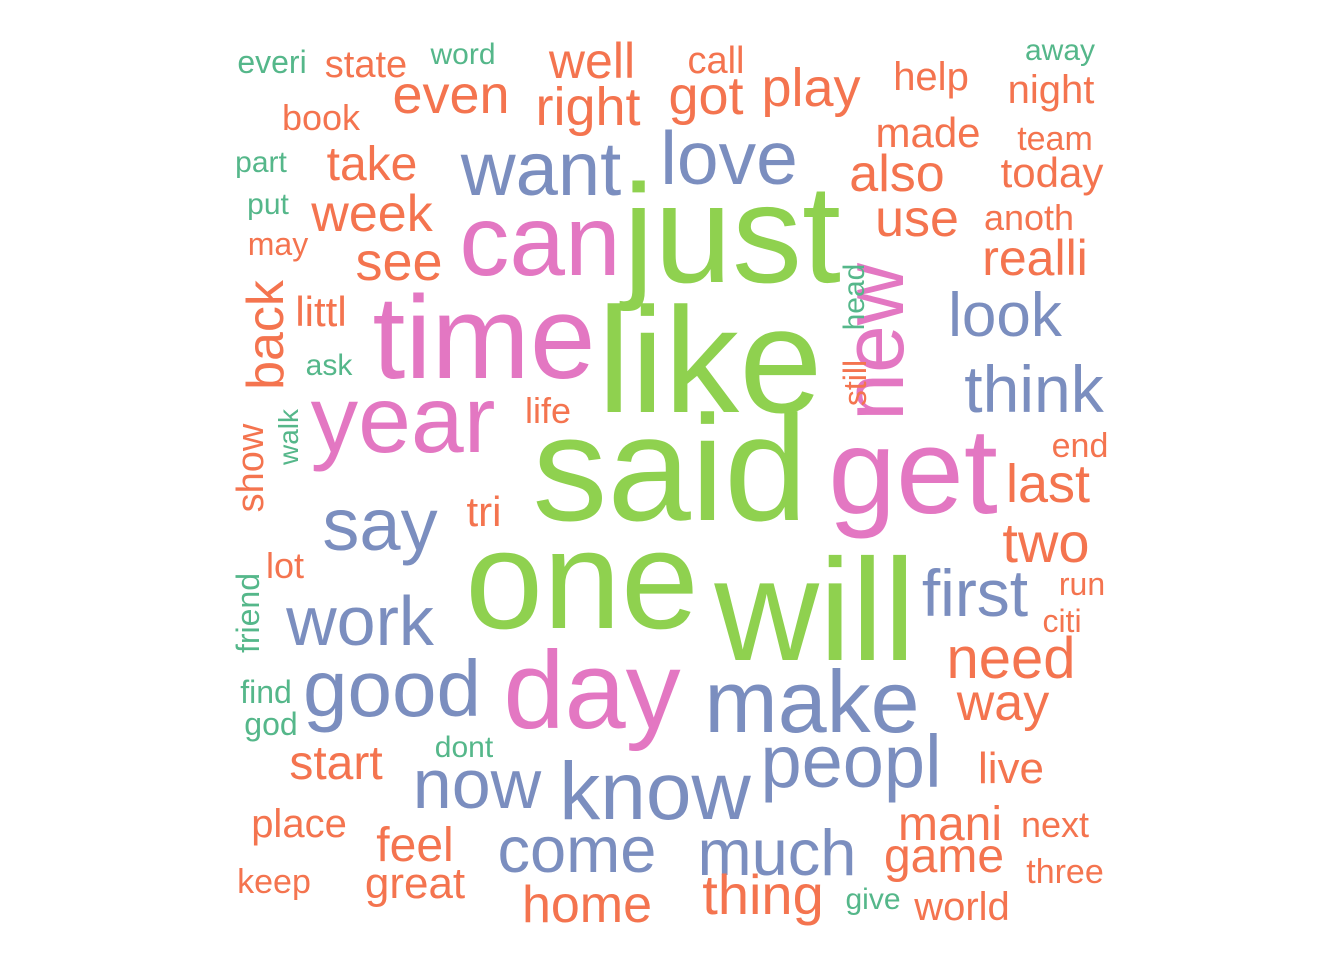 The image size is (1344, 960). What do you see at coordinates (415, 883) in the screenshot?
I see `word-great: great` at bounding box center [415, 883].